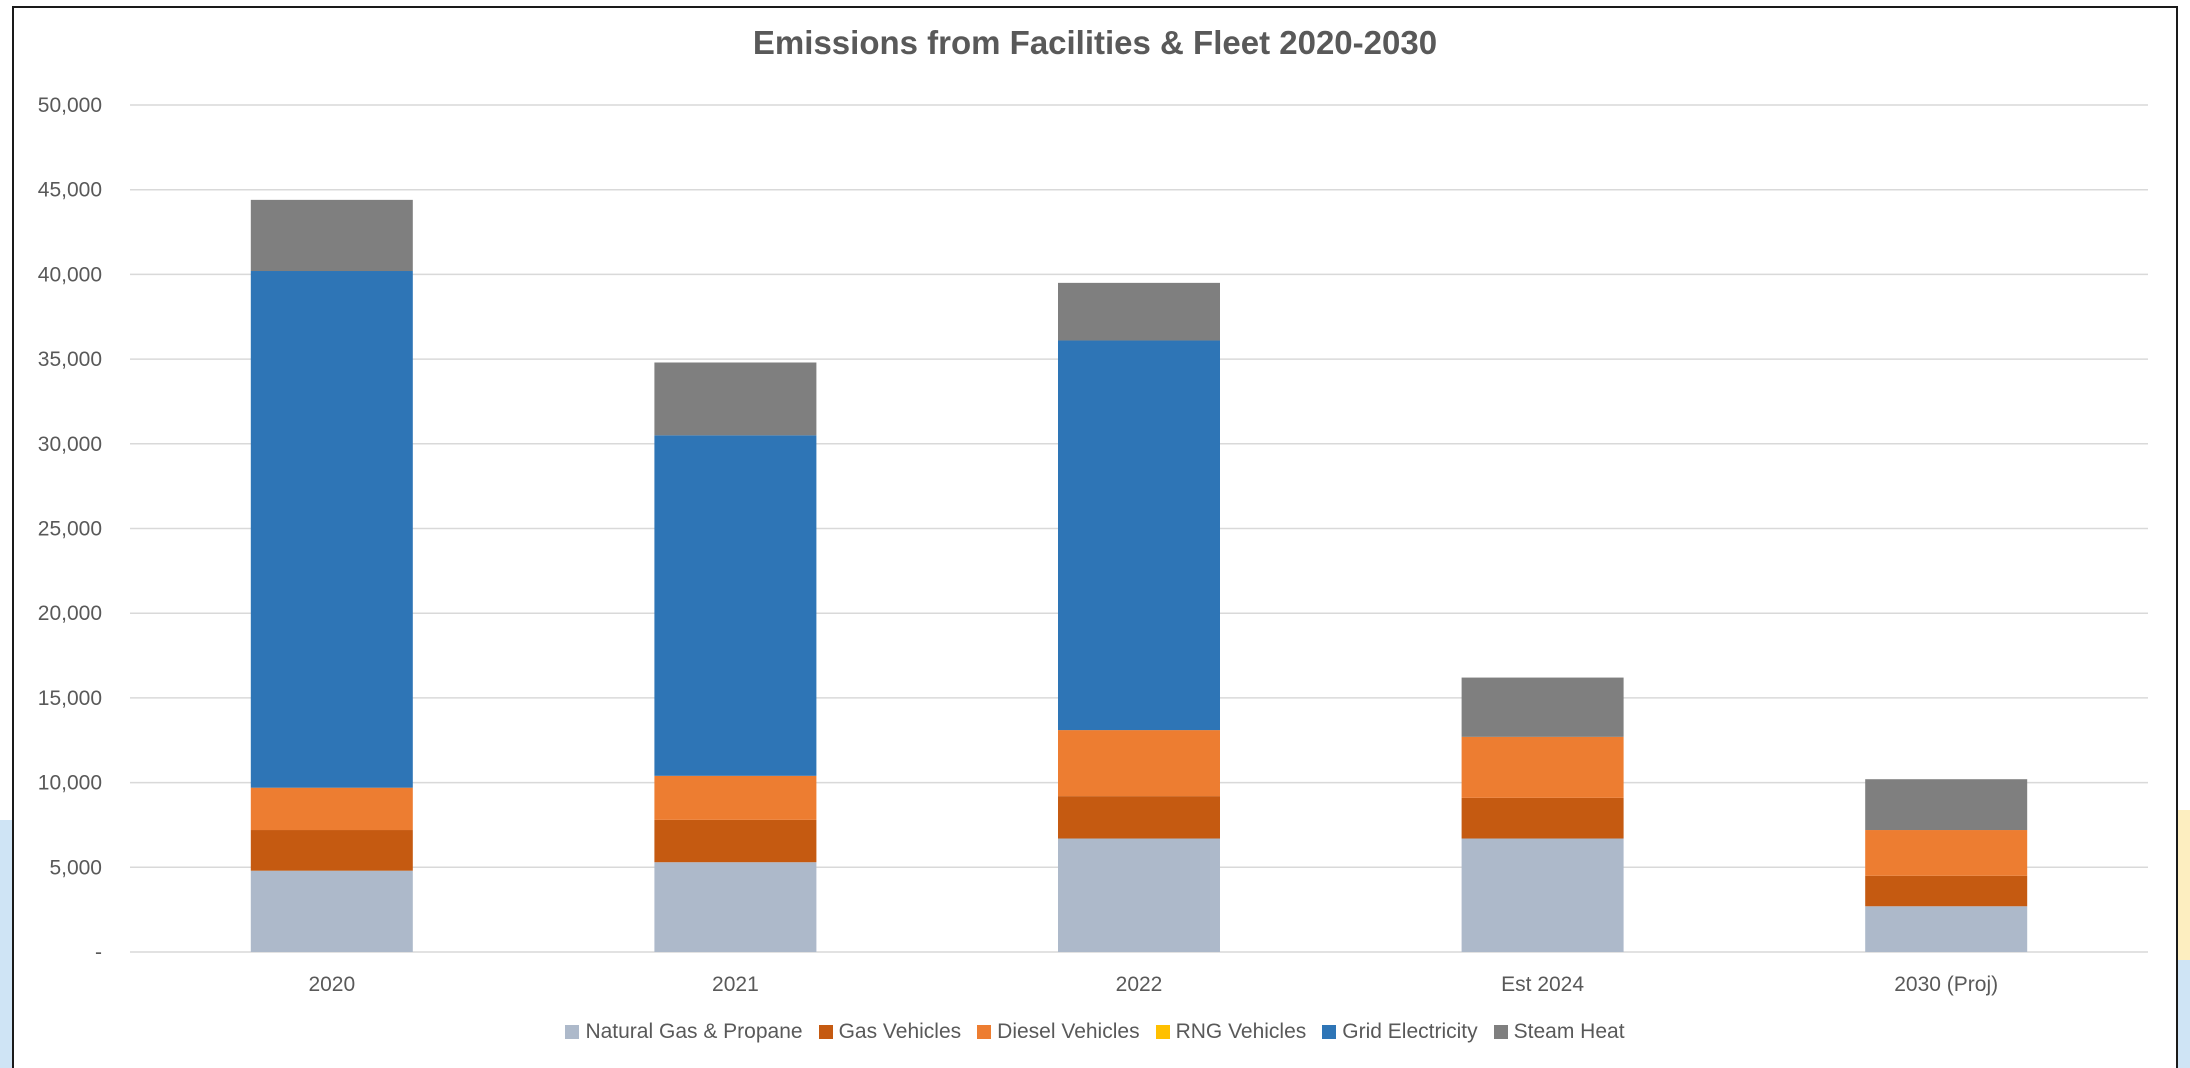 The width and height of the screenshot is (2190, 1068). Describe the element at coordinates (70, 274) in the screenshot. I see `y-tick-label: 40,000` at that location.